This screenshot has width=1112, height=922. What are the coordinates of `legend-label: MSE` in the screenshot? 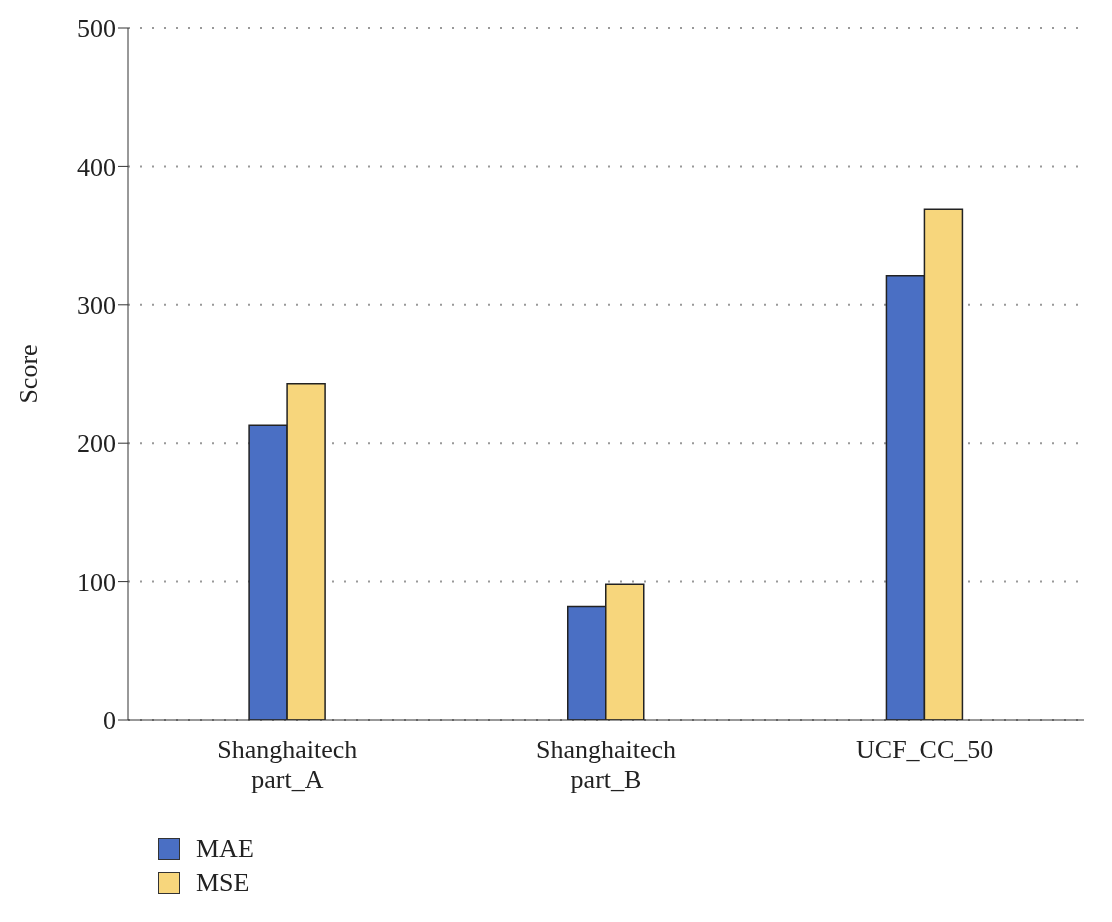 It's located at (223, 883).